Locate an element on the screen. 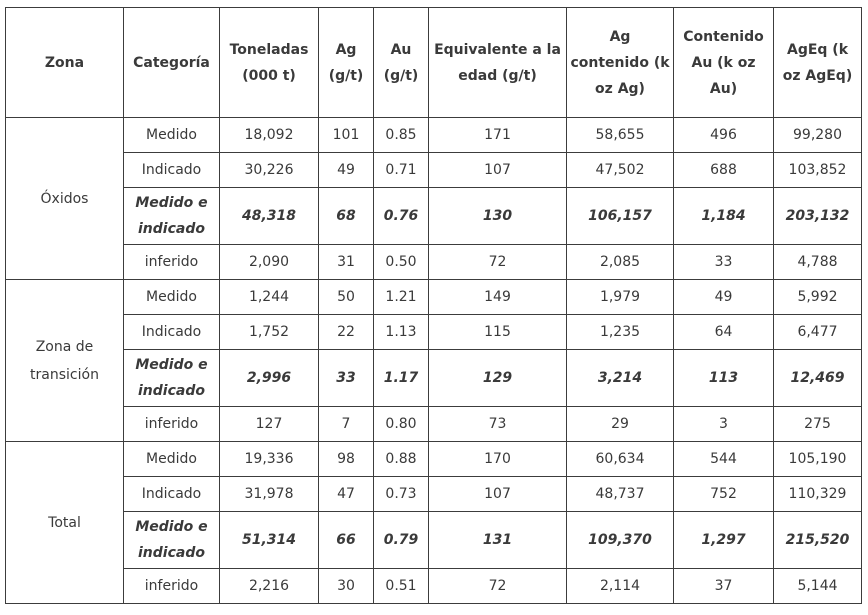 The width and height of the screenshot is (868, 615). value-cell: 113 is located at coordinates (723, 378).